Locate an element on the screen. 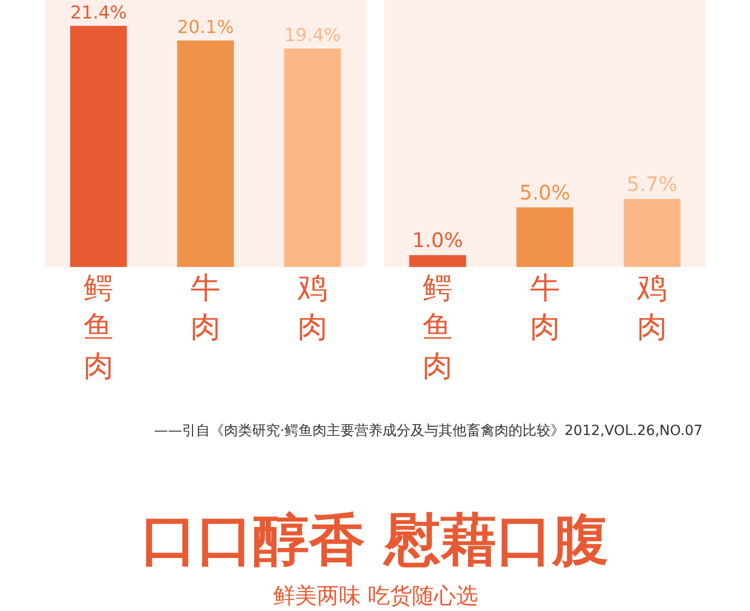 This screenshot has width=750, height=611. data-label: 19.4% is located at coordinates (312, 35).